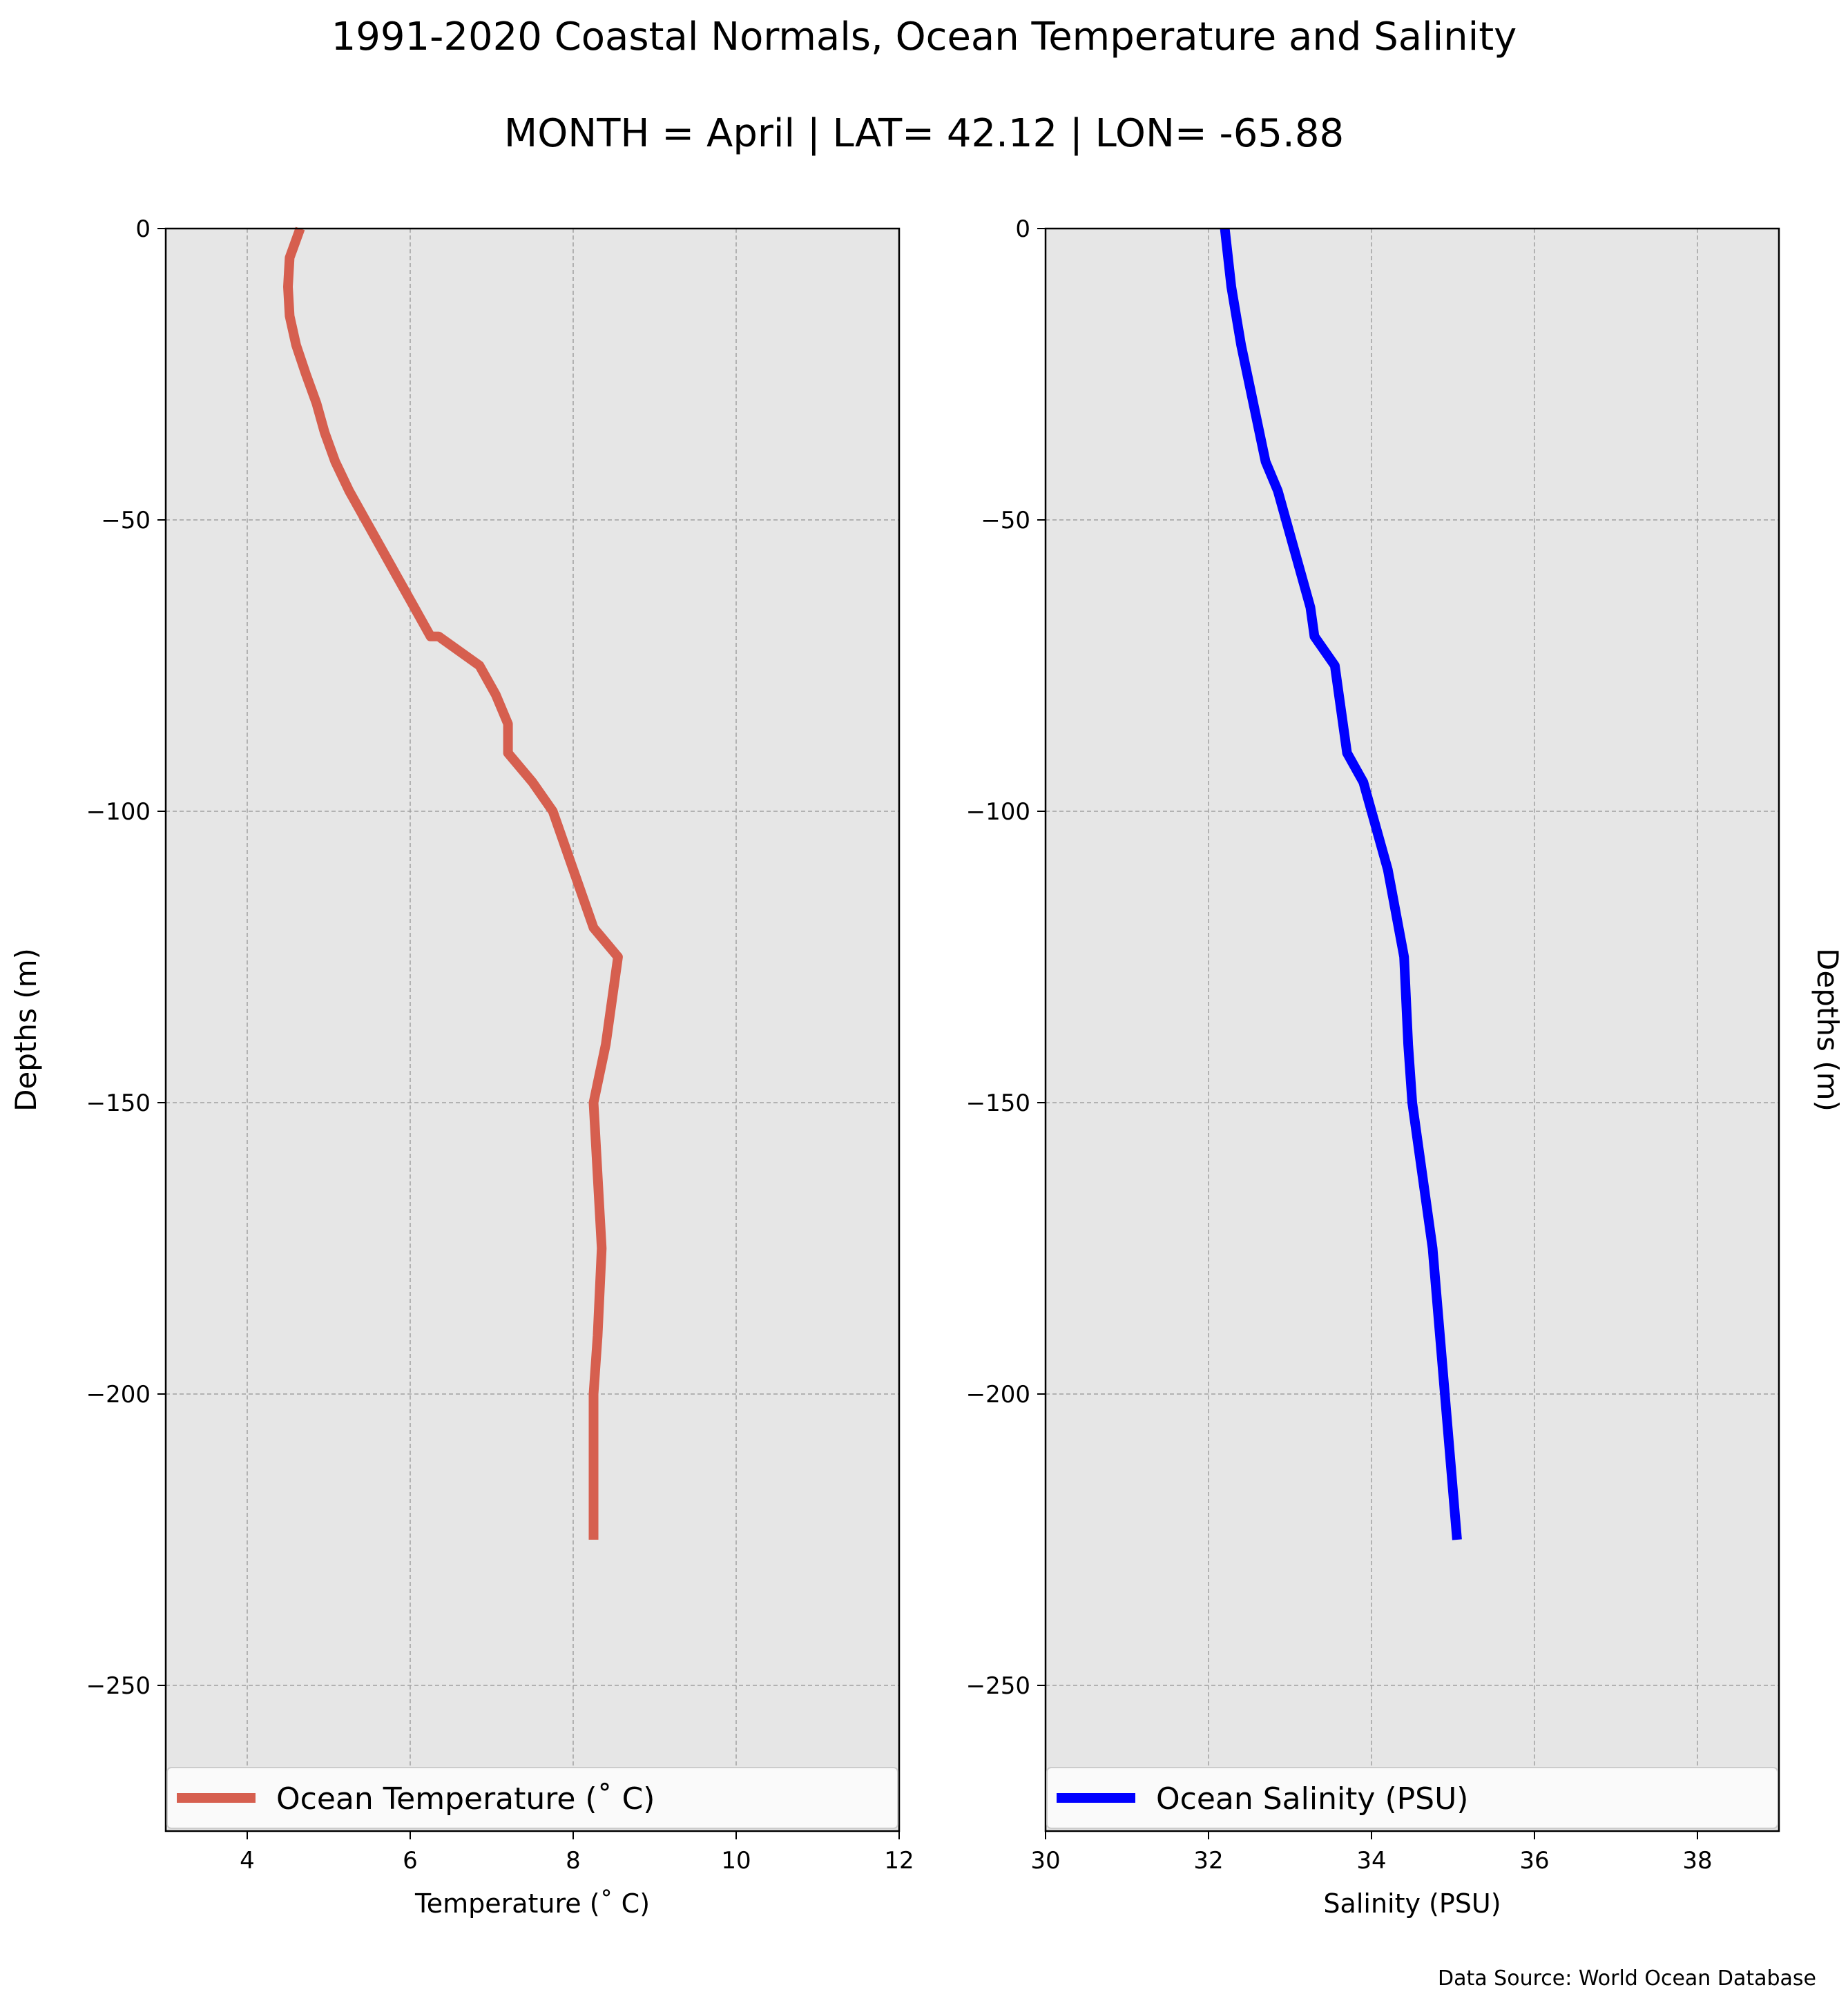  What do you see at coordinates (247, 1861) in the screenshot?
I see `temperature-x-tick-label: 4` at bounding box center [247, 1861].